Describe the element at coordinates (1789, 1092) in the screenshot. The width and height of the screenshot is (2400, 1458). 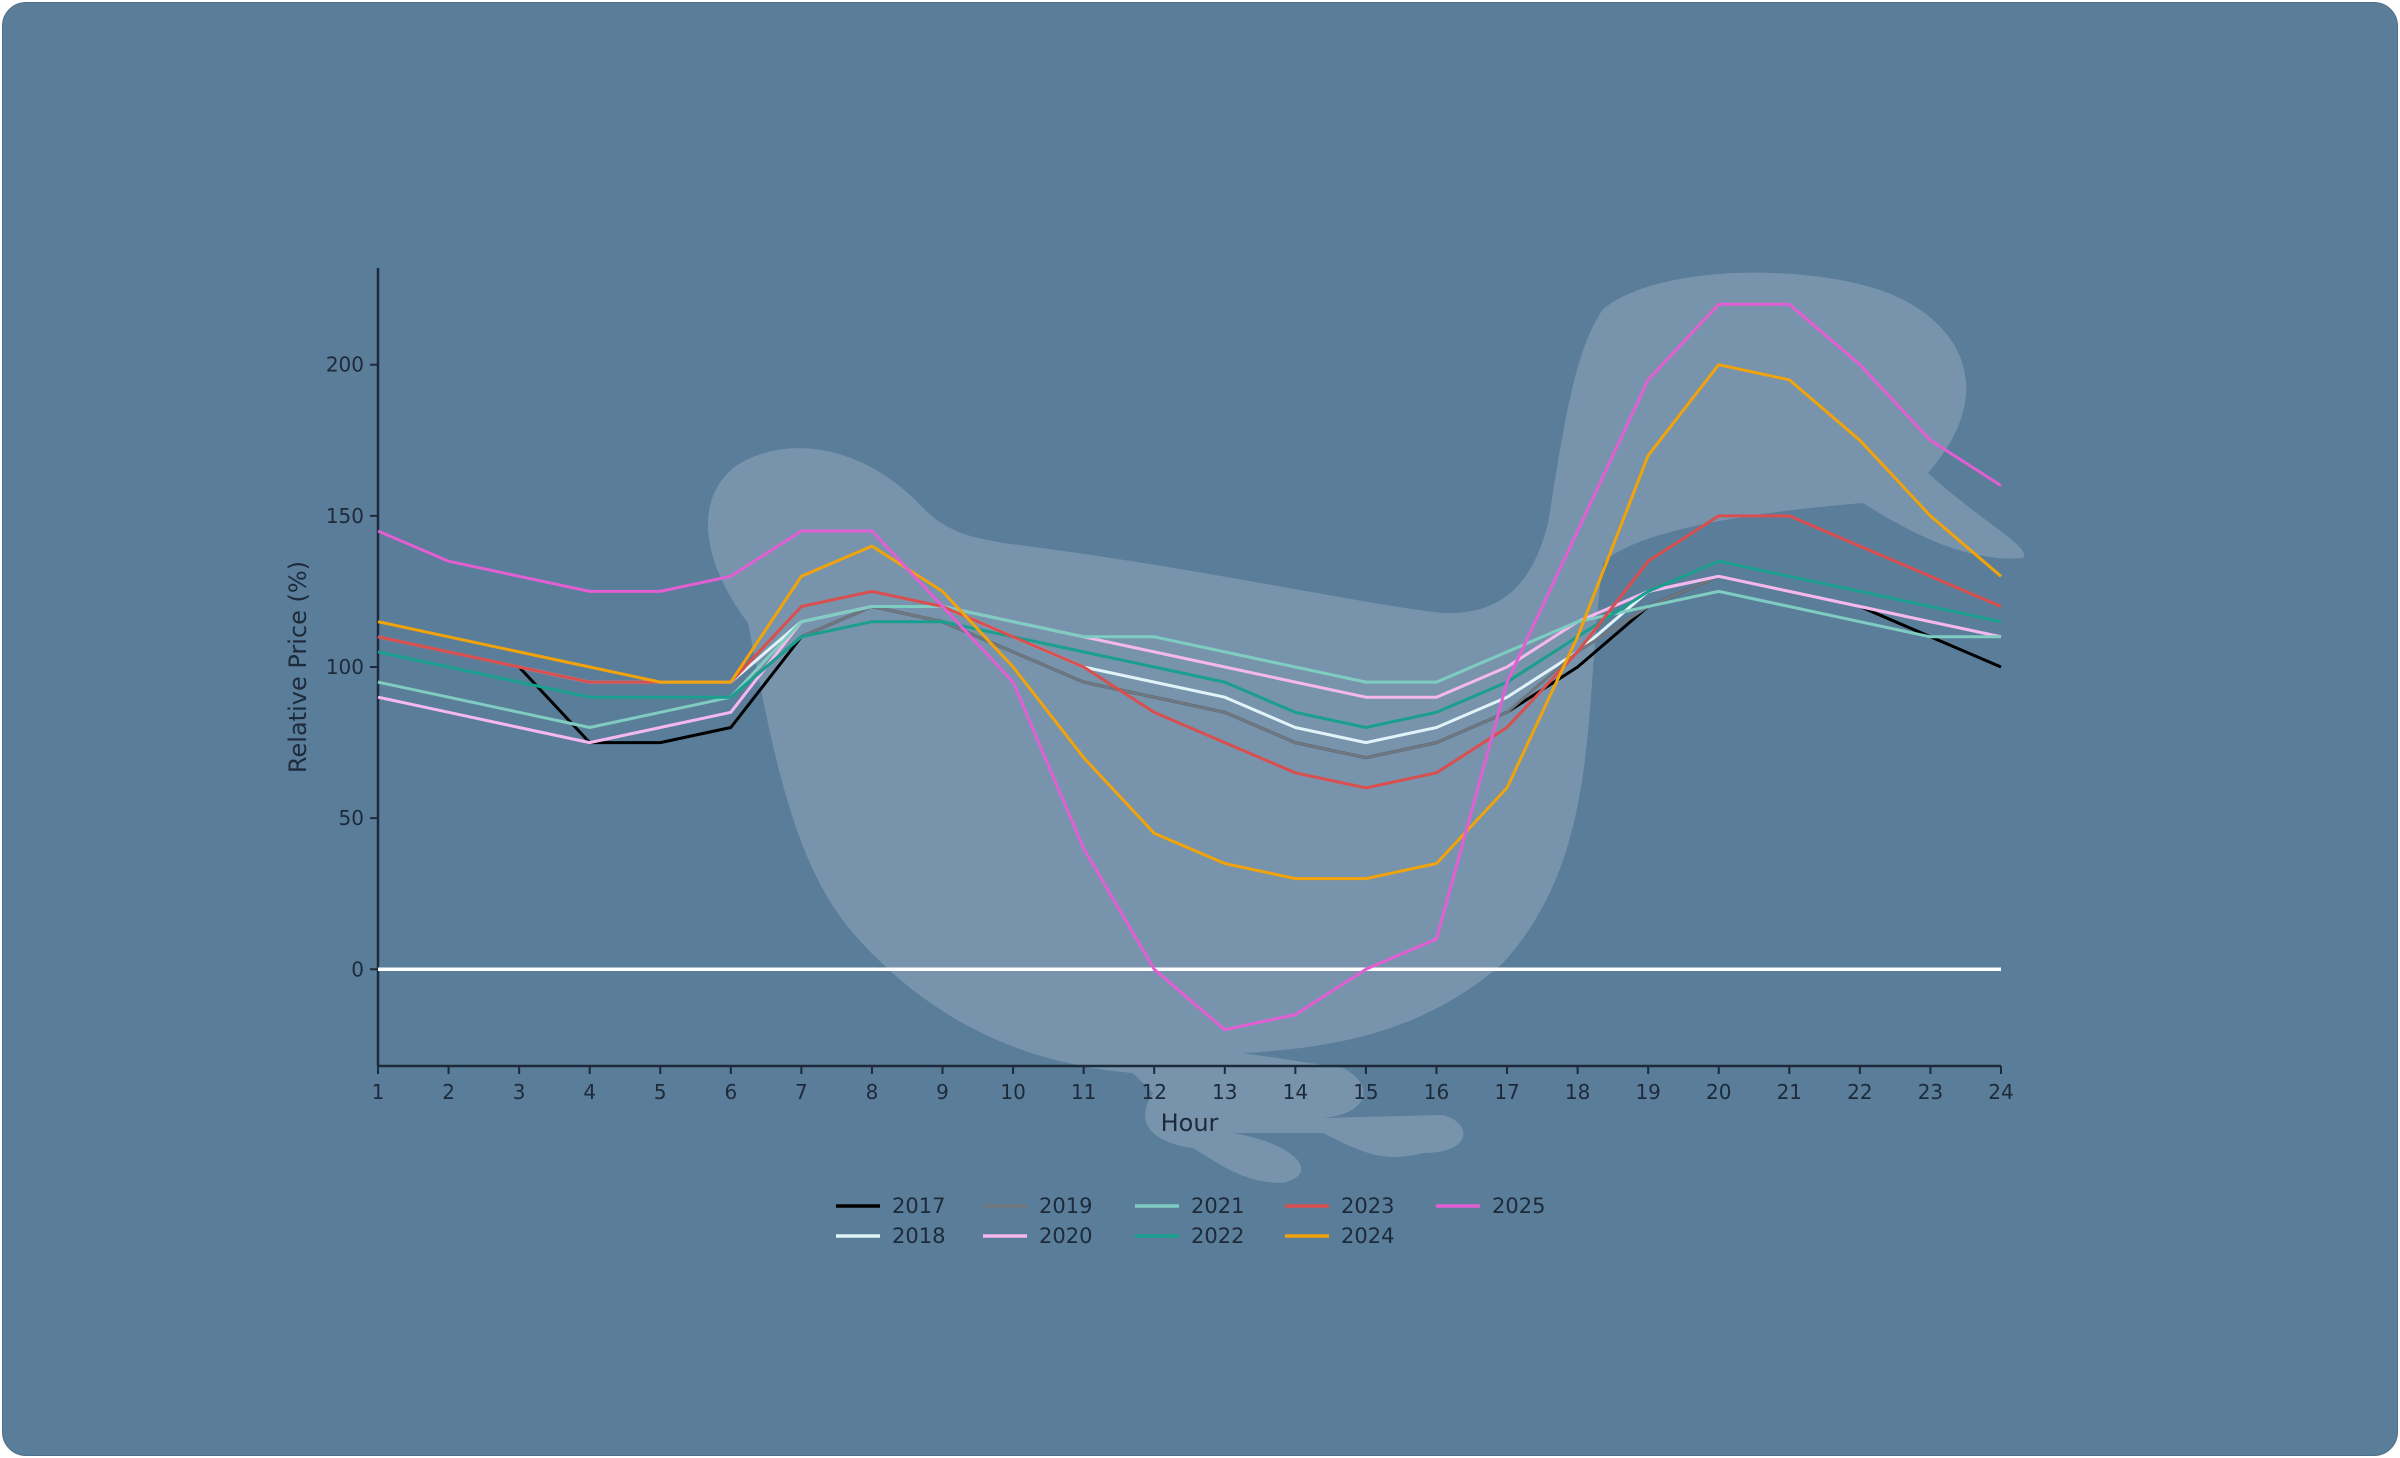
I see `x-tick-label: 21` at that location.